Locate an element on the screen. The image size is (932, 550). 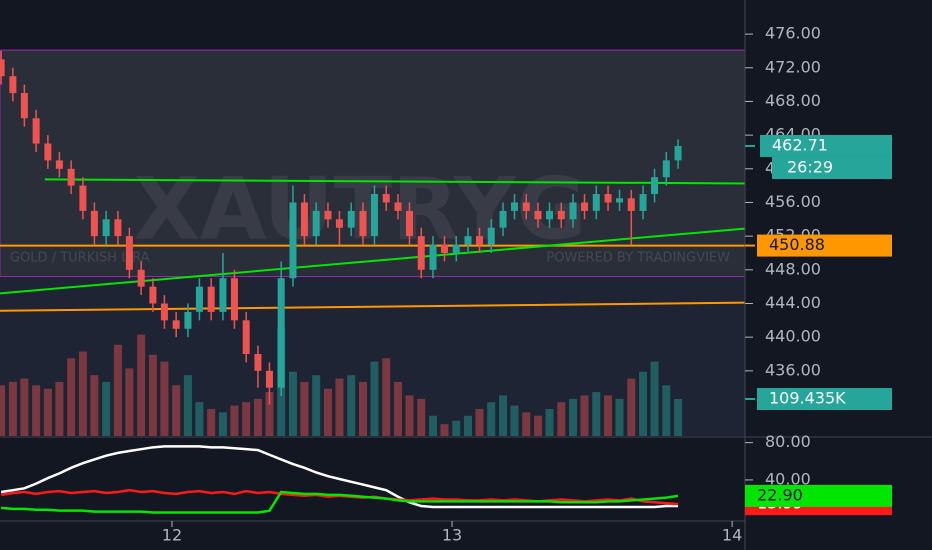
y-tick-label: 448.00 is located at coordinates (793, 268).